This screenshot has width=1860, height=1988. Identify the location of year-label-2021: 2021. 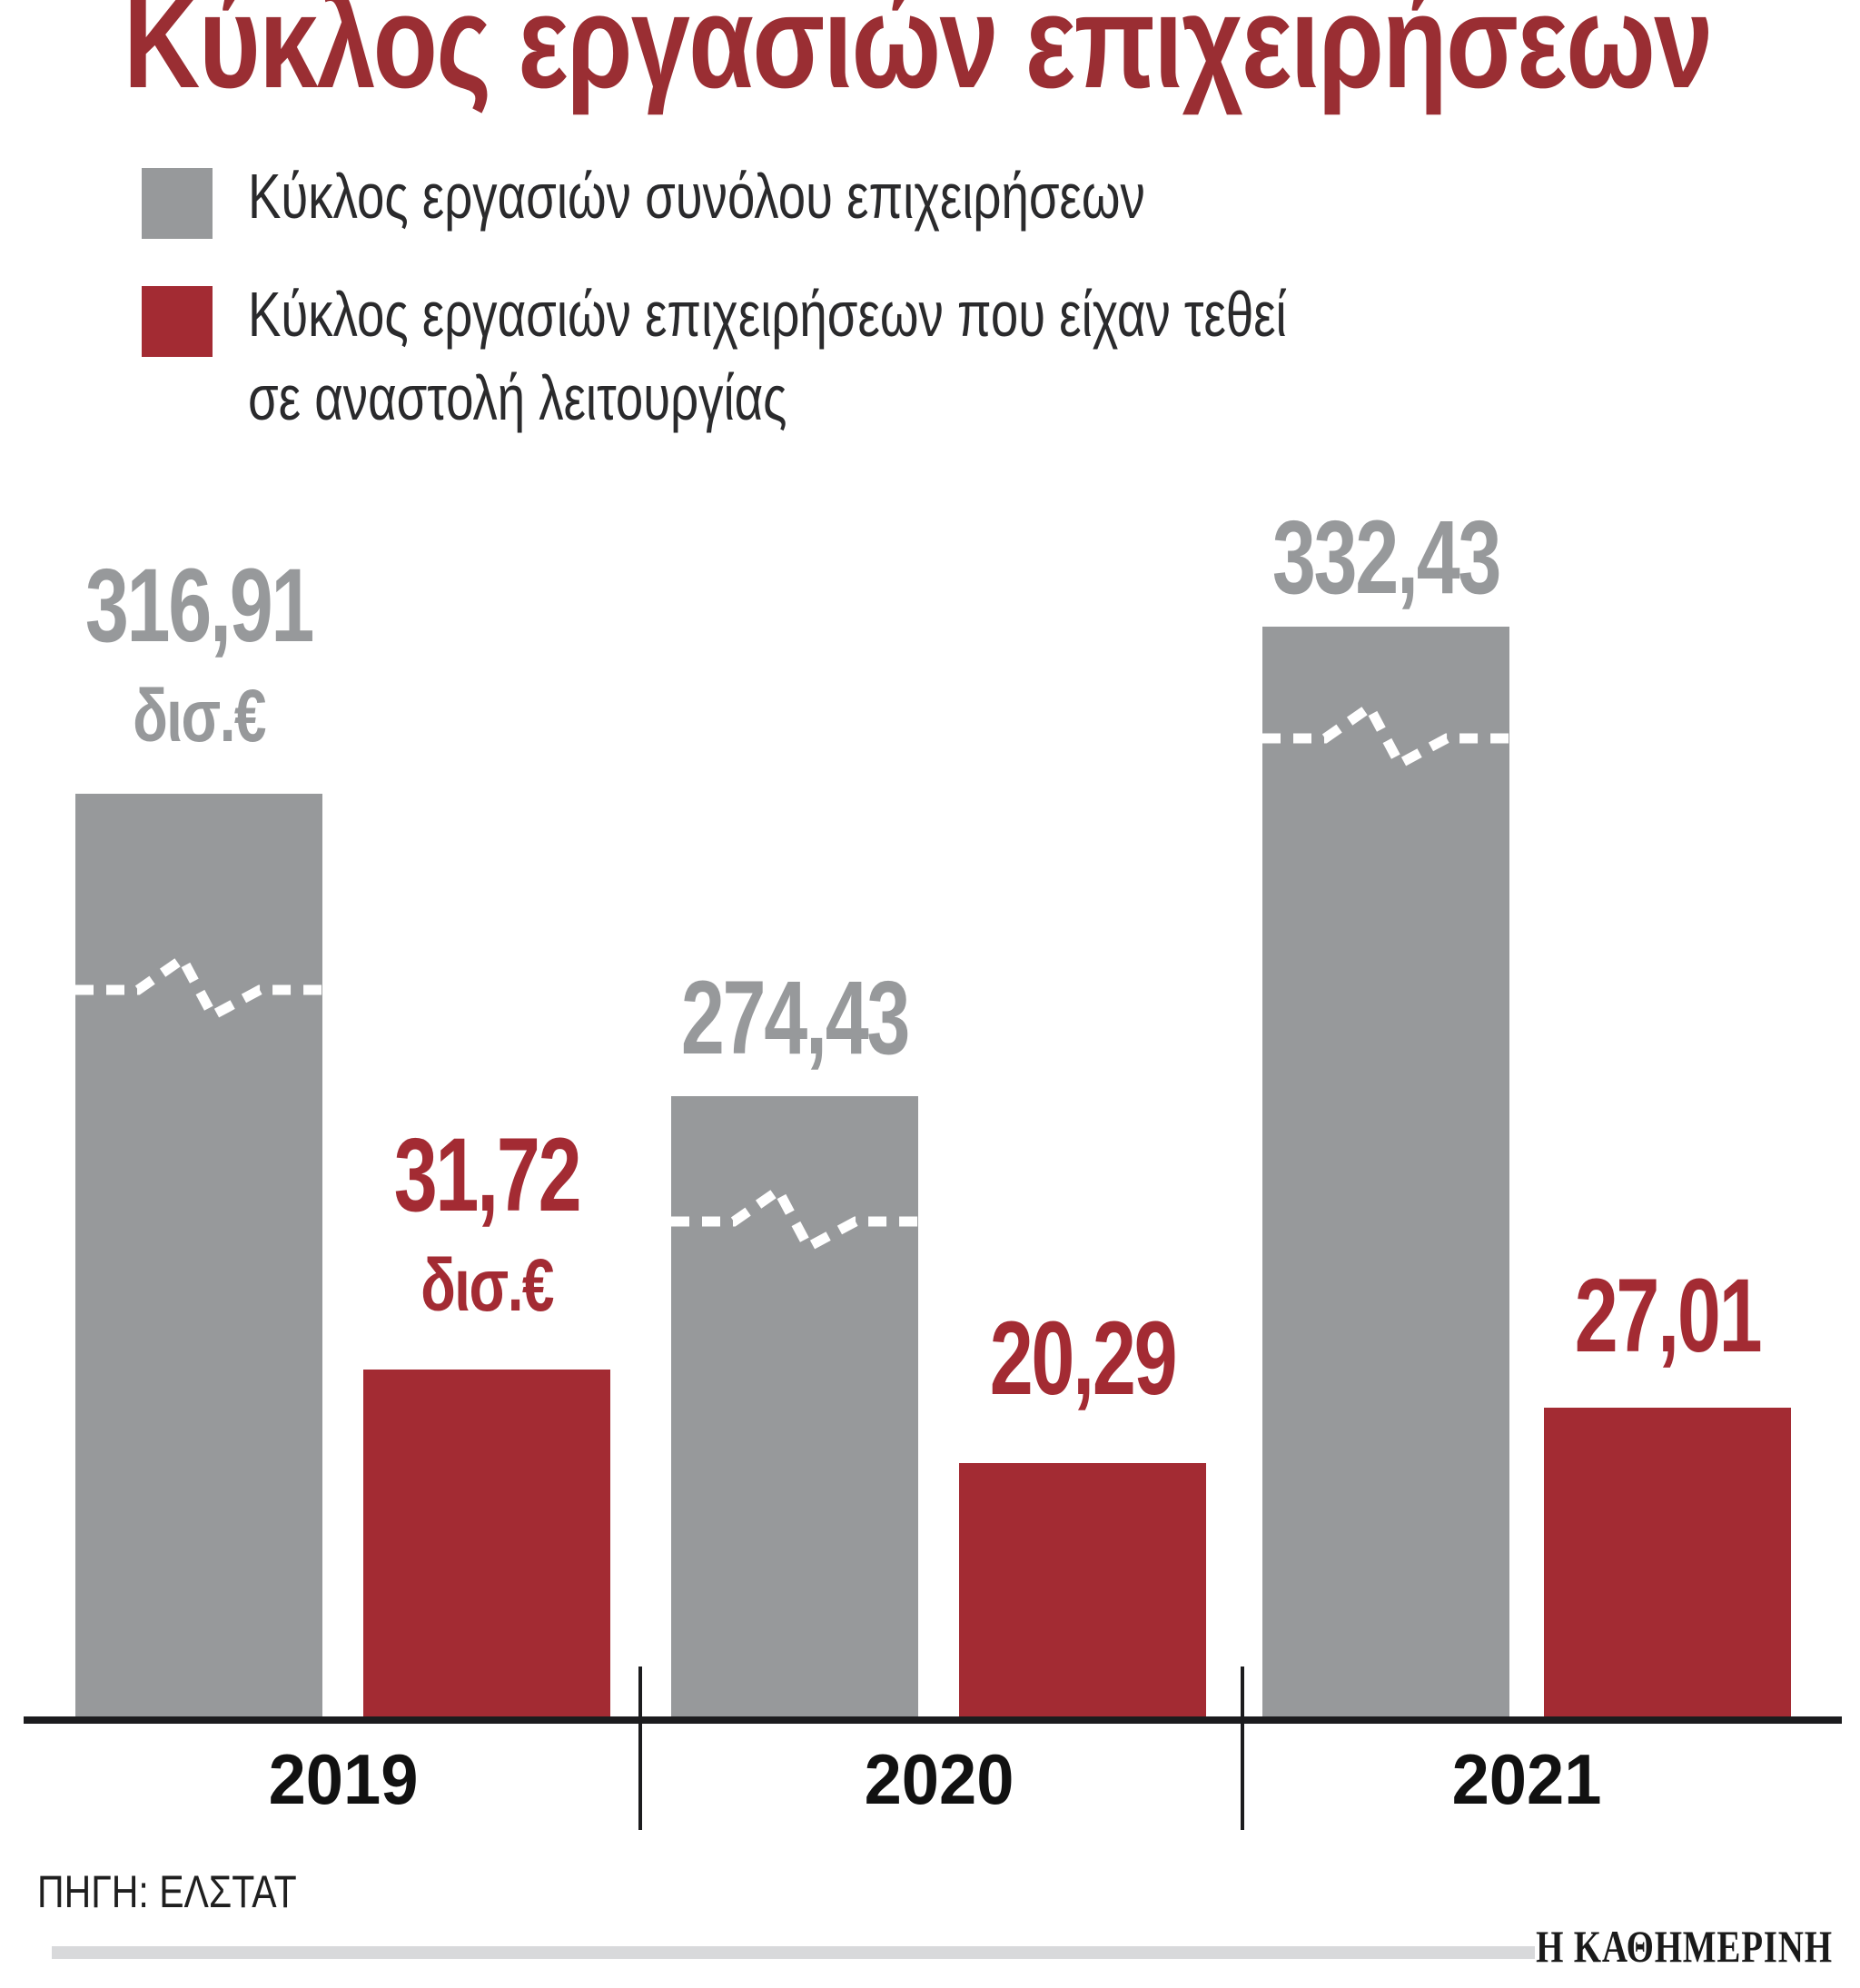
(1526, 1779).